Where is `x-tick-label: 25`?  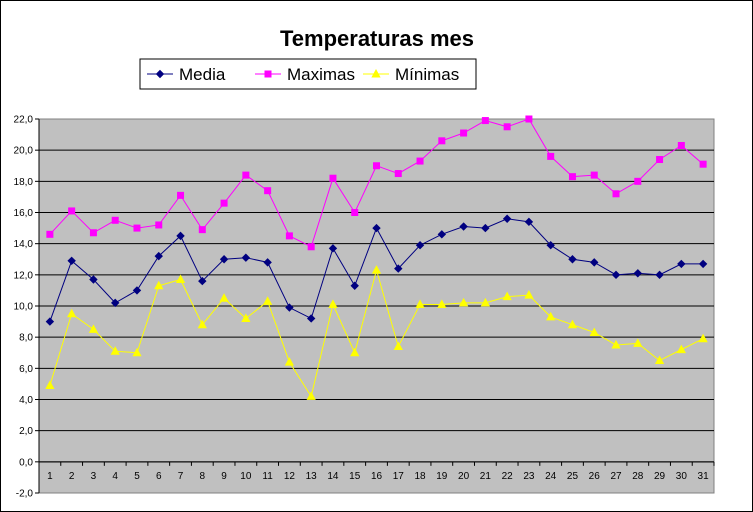
x-tick-label: 25 is located at coordinates (573, 476).